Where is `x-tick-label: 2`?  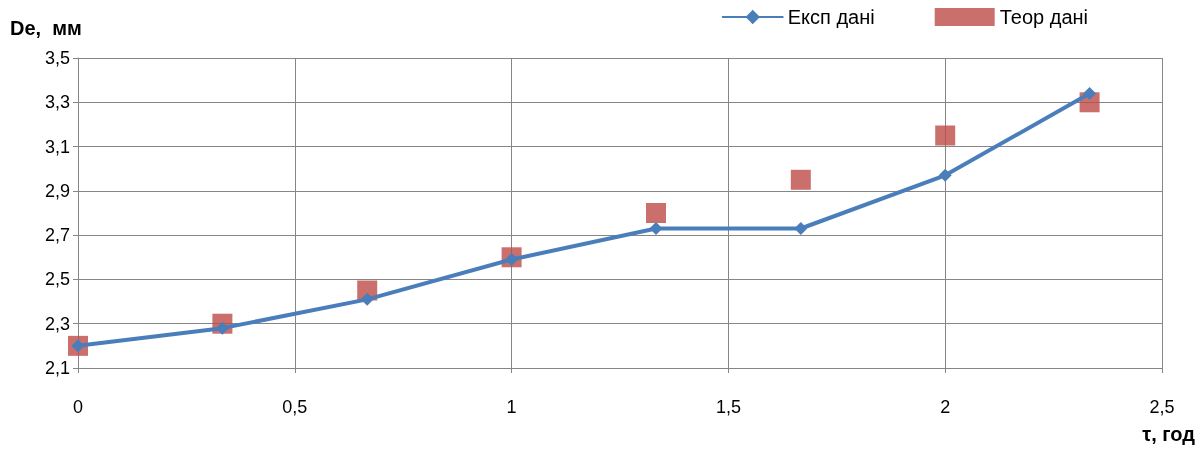 x-tick-label: 2 is located at coordinates (945, 407).